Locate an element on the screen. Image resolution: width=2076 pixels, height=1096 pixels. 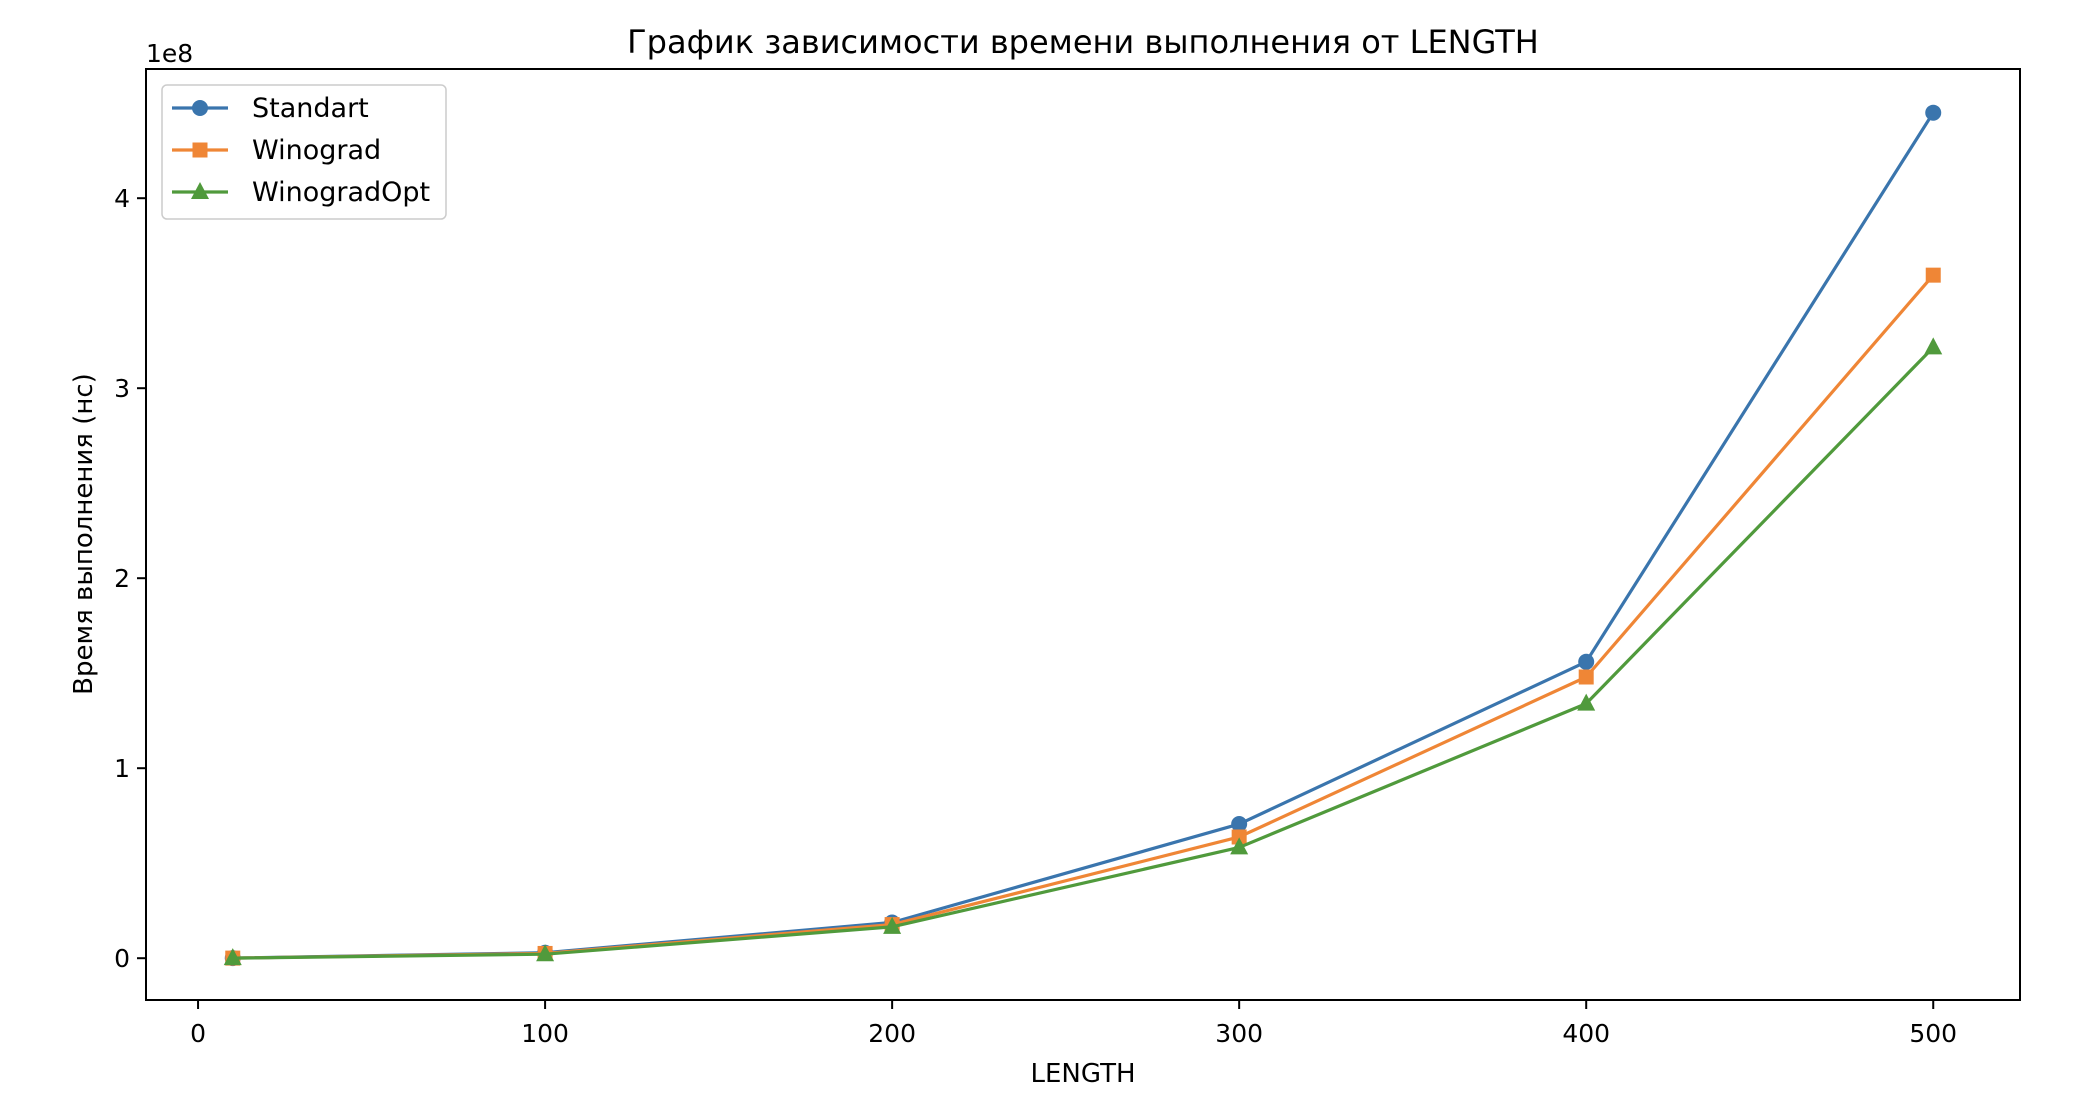
x-tick-label: 0 is located at coordinates (198, 1033).